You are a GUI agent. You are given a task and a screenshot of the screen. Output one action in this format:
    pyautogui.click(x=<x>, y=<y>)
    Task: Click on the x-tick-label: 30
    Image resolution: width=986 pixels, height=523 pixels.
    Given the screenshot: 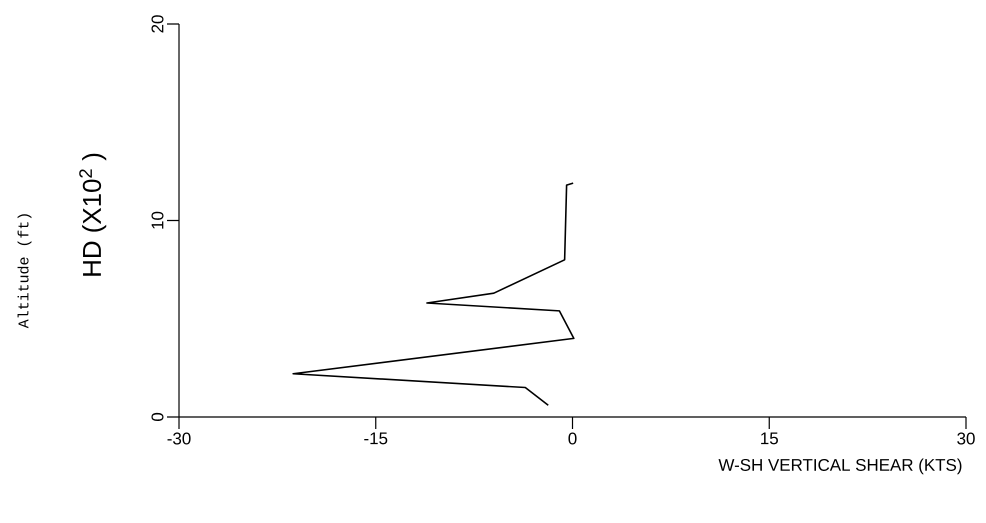 What is the action you would take?
    pyautogui.click(x=966, y=438)
    